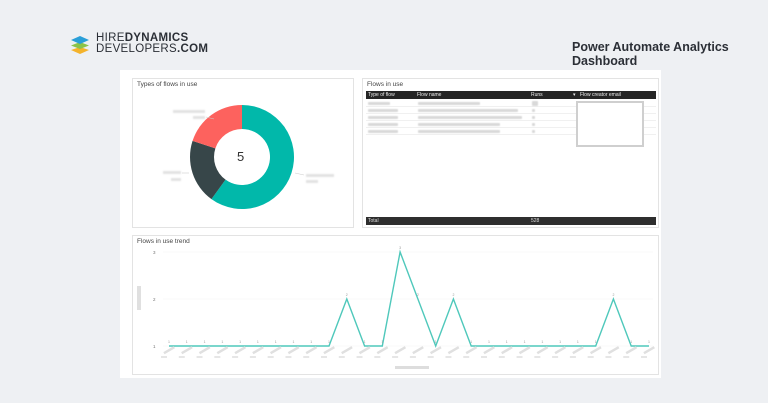 Image resolution: width=768 pixels, height=403 pixels. I want to click on donut-segment-teal, so click(253, 157).